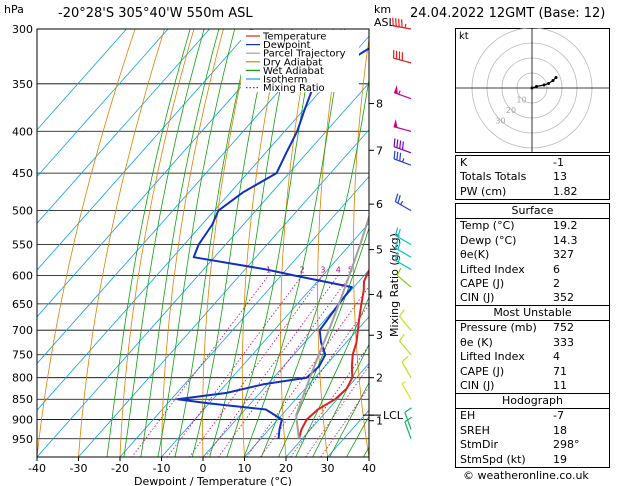  I want to click on mixing-ratio-label: 8, so click(376, 269).